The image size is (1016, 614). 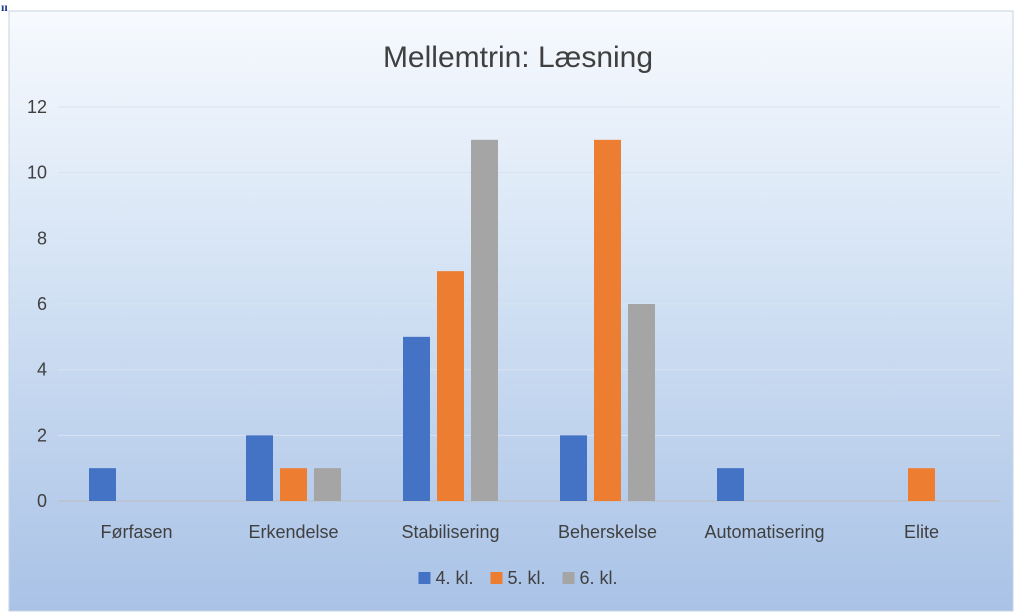 I want to click on y-tick-label: 0, so click(x=42, y=501).